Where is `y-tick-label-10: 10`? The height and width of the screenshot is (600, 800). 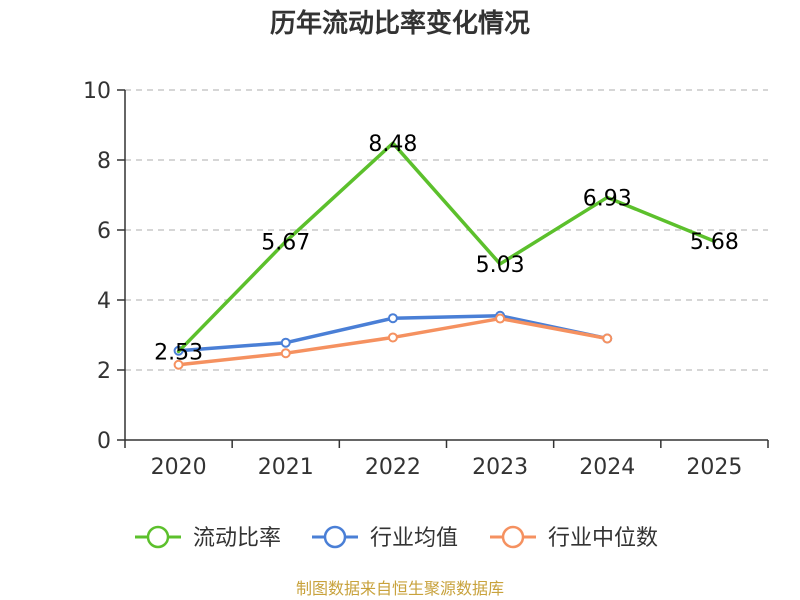 y-tick-label-10: 10 is located at coordinates (97, 91).